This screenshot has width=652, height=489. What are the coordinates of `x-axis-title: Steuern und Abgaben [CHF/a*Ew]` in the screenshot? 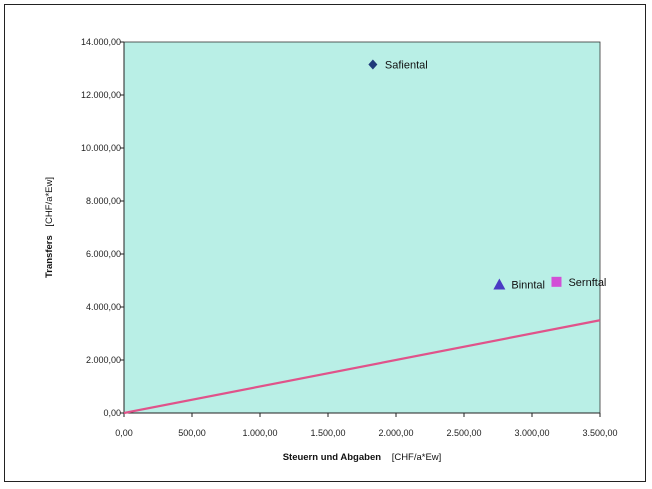 It's located at (362, 457).